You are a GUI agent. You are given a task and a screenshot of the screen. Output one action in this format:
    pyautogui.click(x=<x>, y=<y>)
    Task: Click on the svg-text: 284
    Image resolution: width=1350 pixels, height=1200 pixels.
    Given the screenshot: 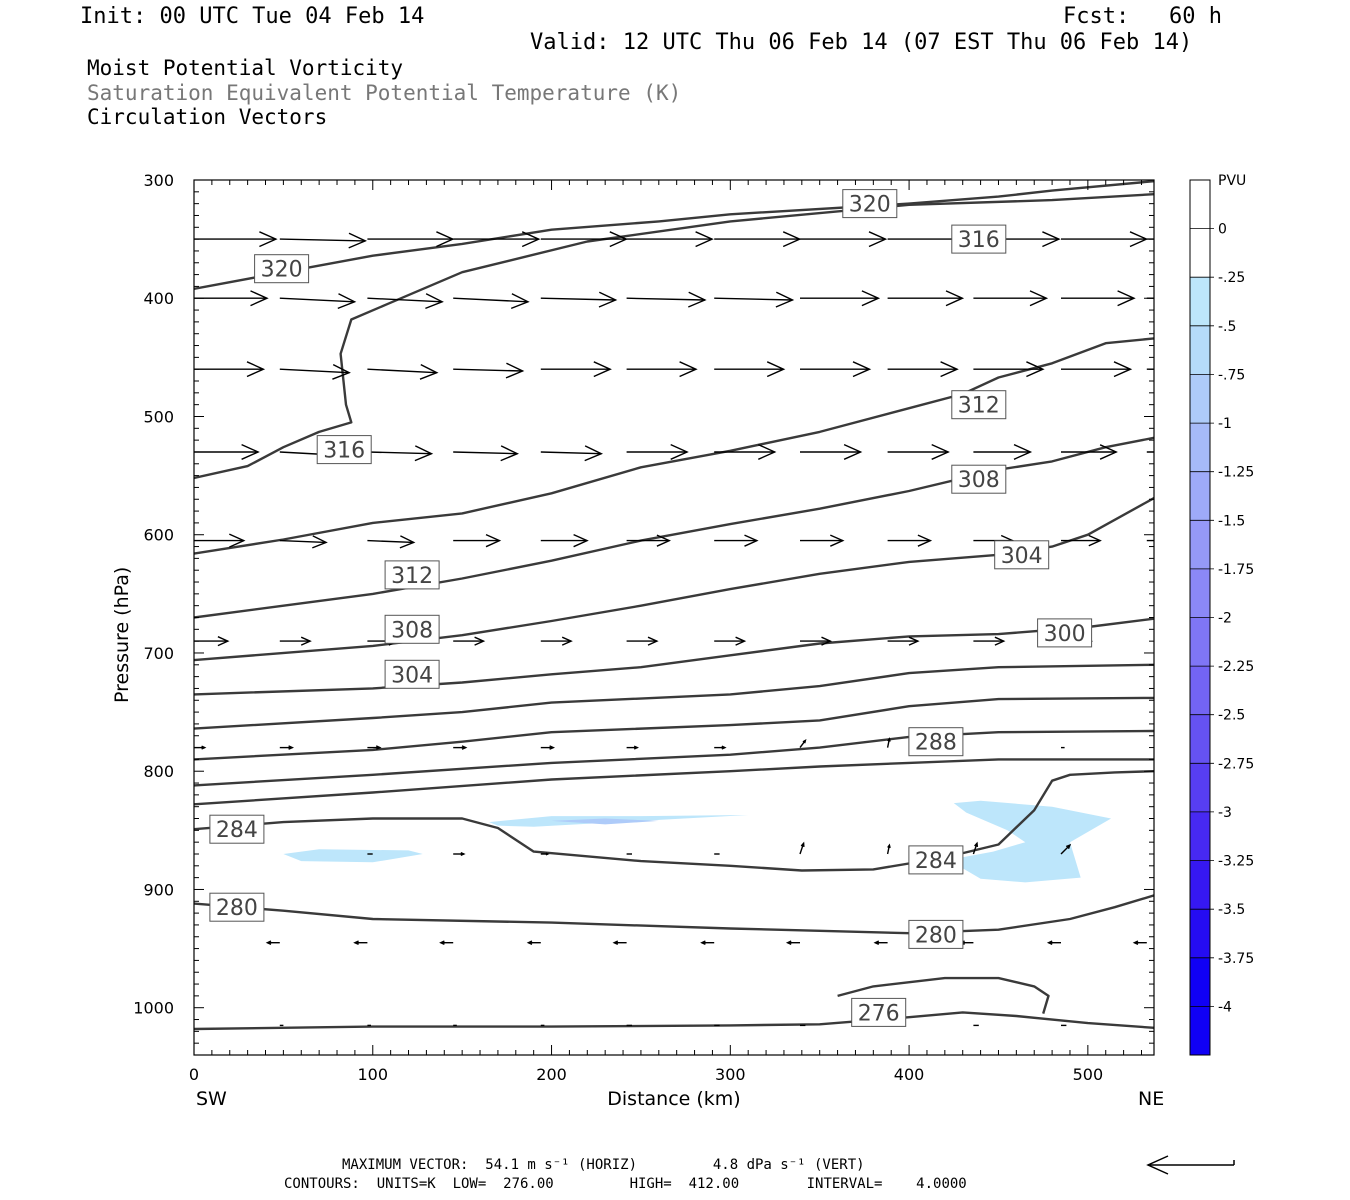 What is the action you would take?
    pyautogui.click(x=237, y=830)
    